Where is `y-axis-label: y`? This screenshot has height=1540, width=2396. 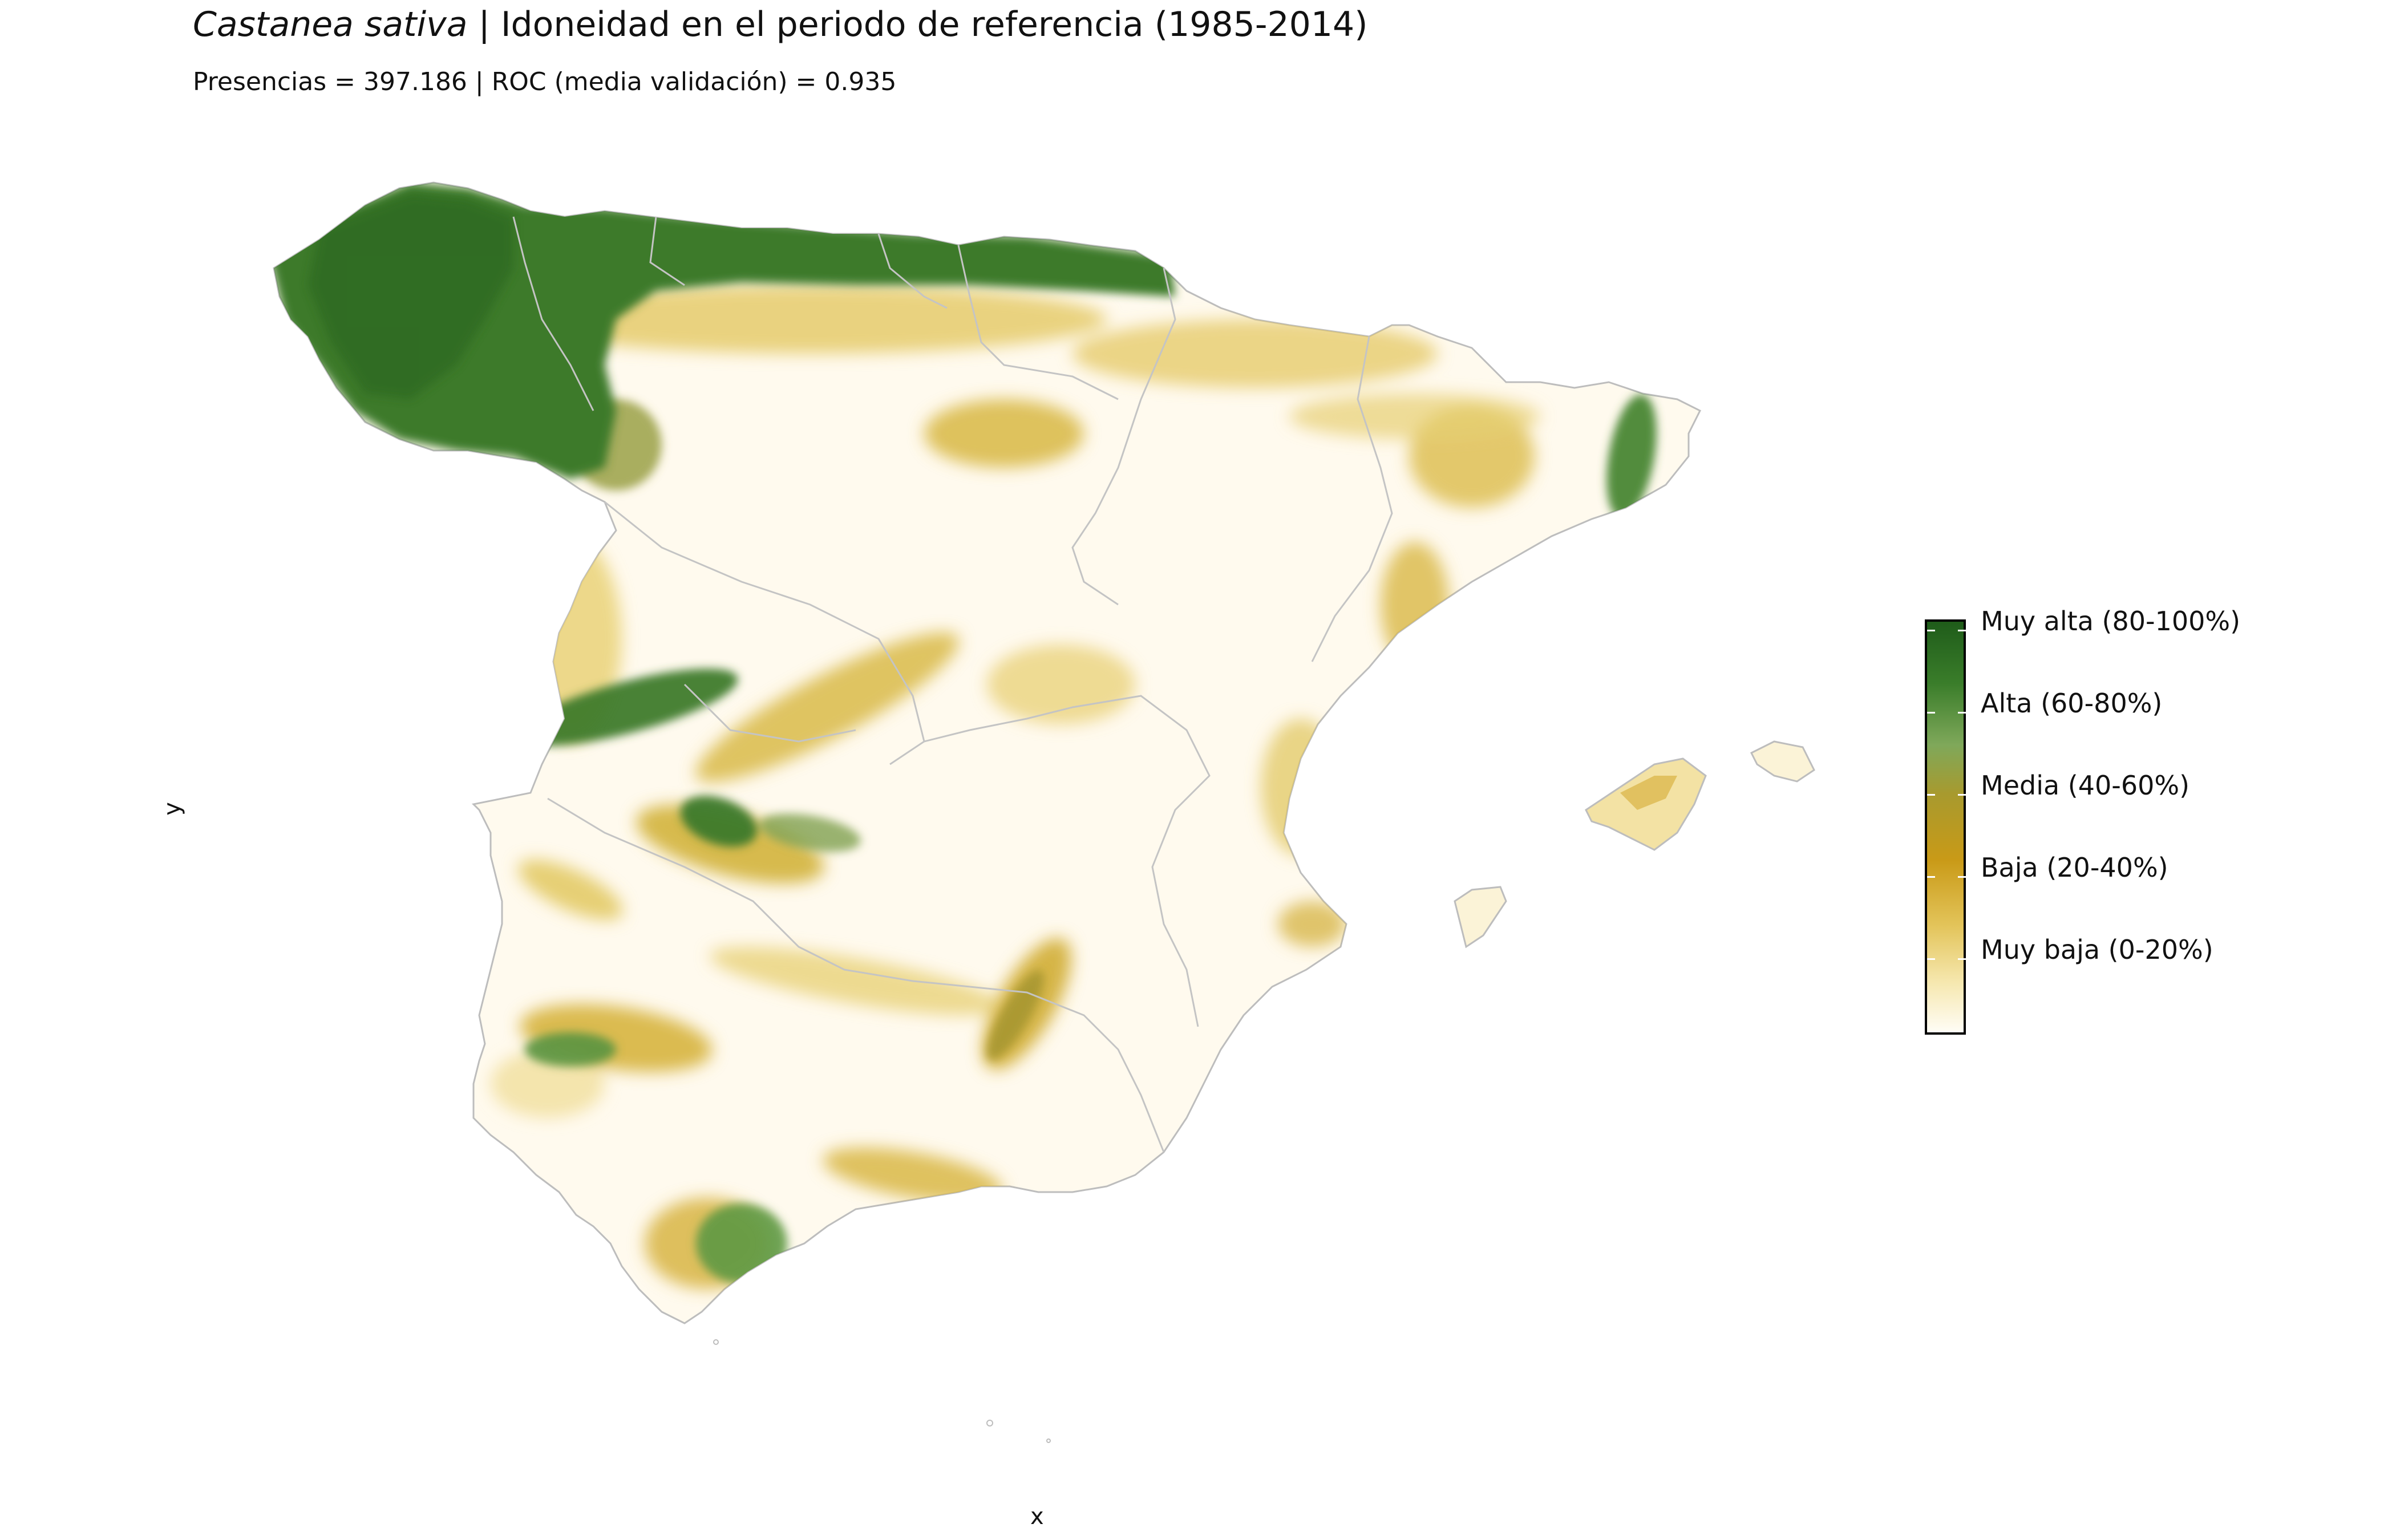
y-axis-label: y is located at coordinates (172, 809).